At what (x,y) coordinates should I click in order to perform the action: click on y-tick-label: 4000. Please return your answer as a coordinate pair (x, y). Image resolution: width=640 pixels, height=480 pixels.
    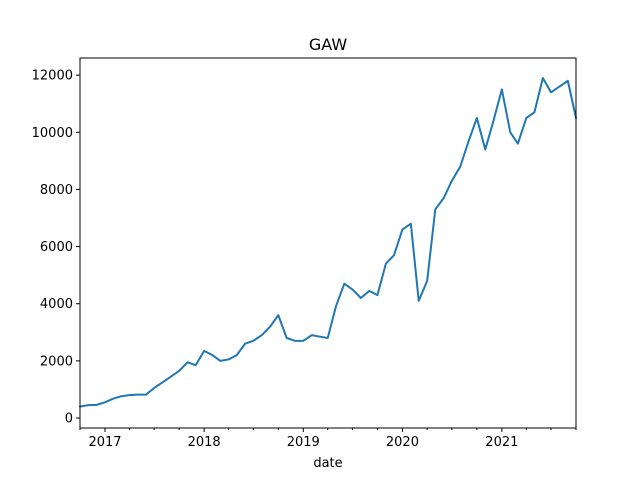
    Looking at the image, I should click on (56, 304).